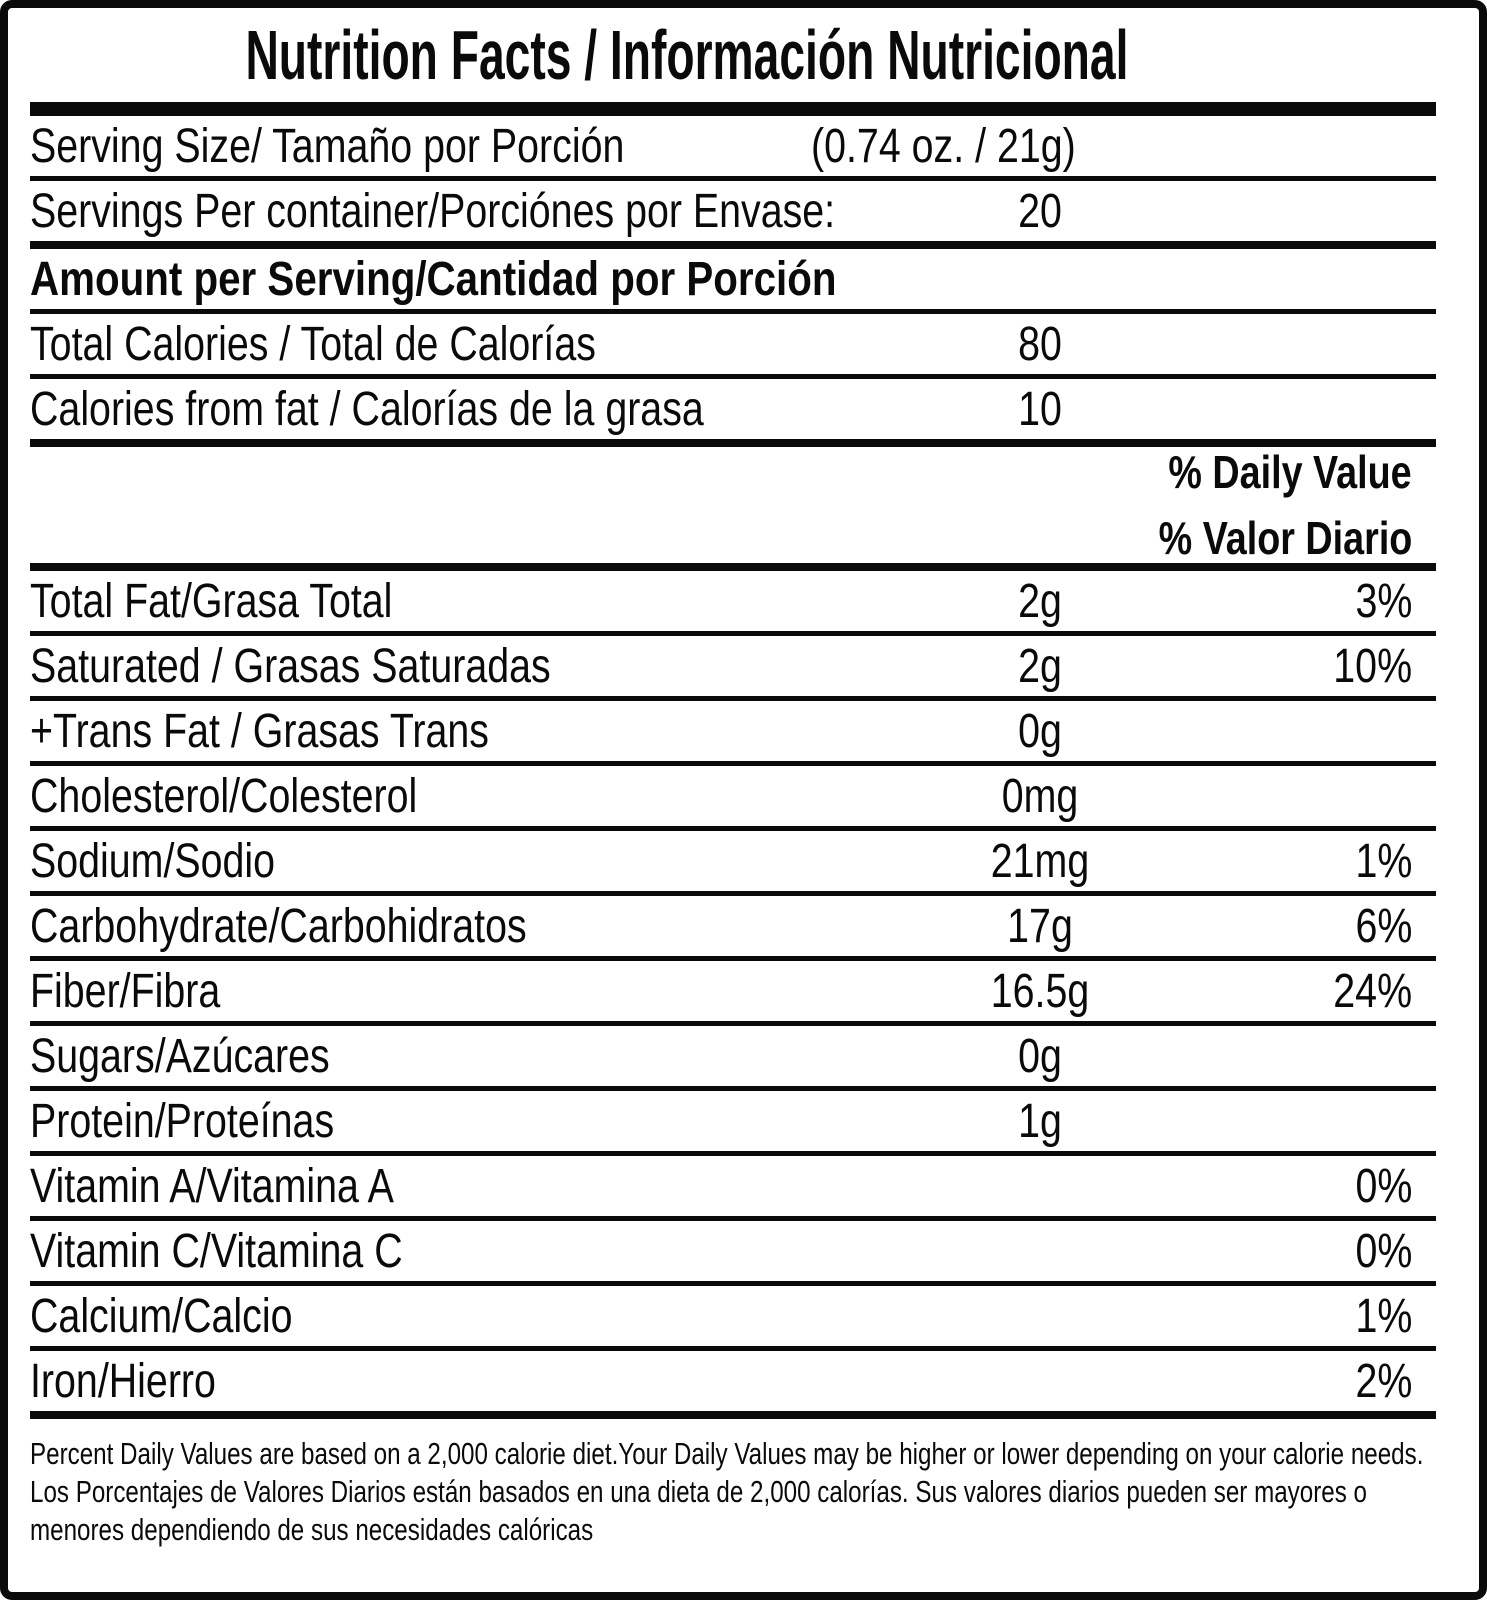  I want to click on row-cholesterol-colesterol: Cholesterol/Colesterol 0mg, so click(733, 798).